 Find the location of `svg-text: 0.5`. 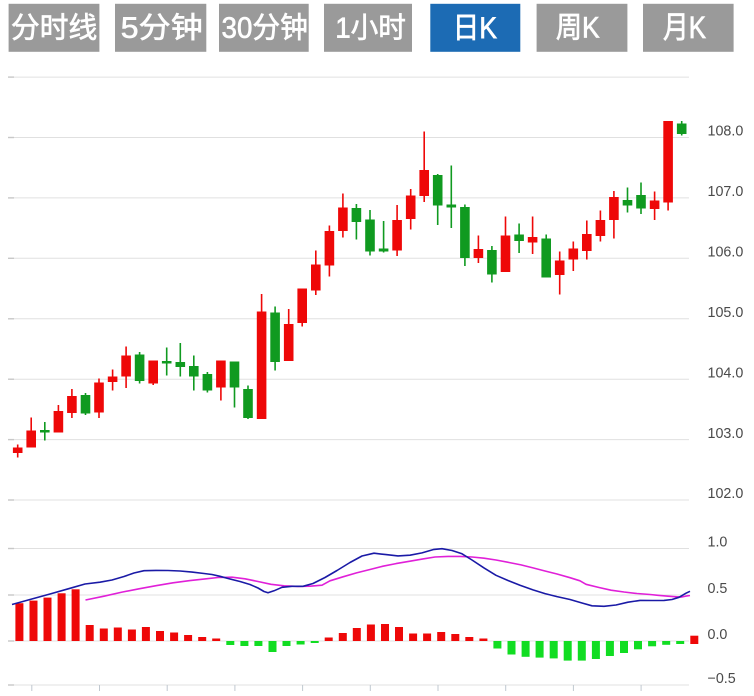

svg-text: 0.5 is located at coordinates (718, 589).